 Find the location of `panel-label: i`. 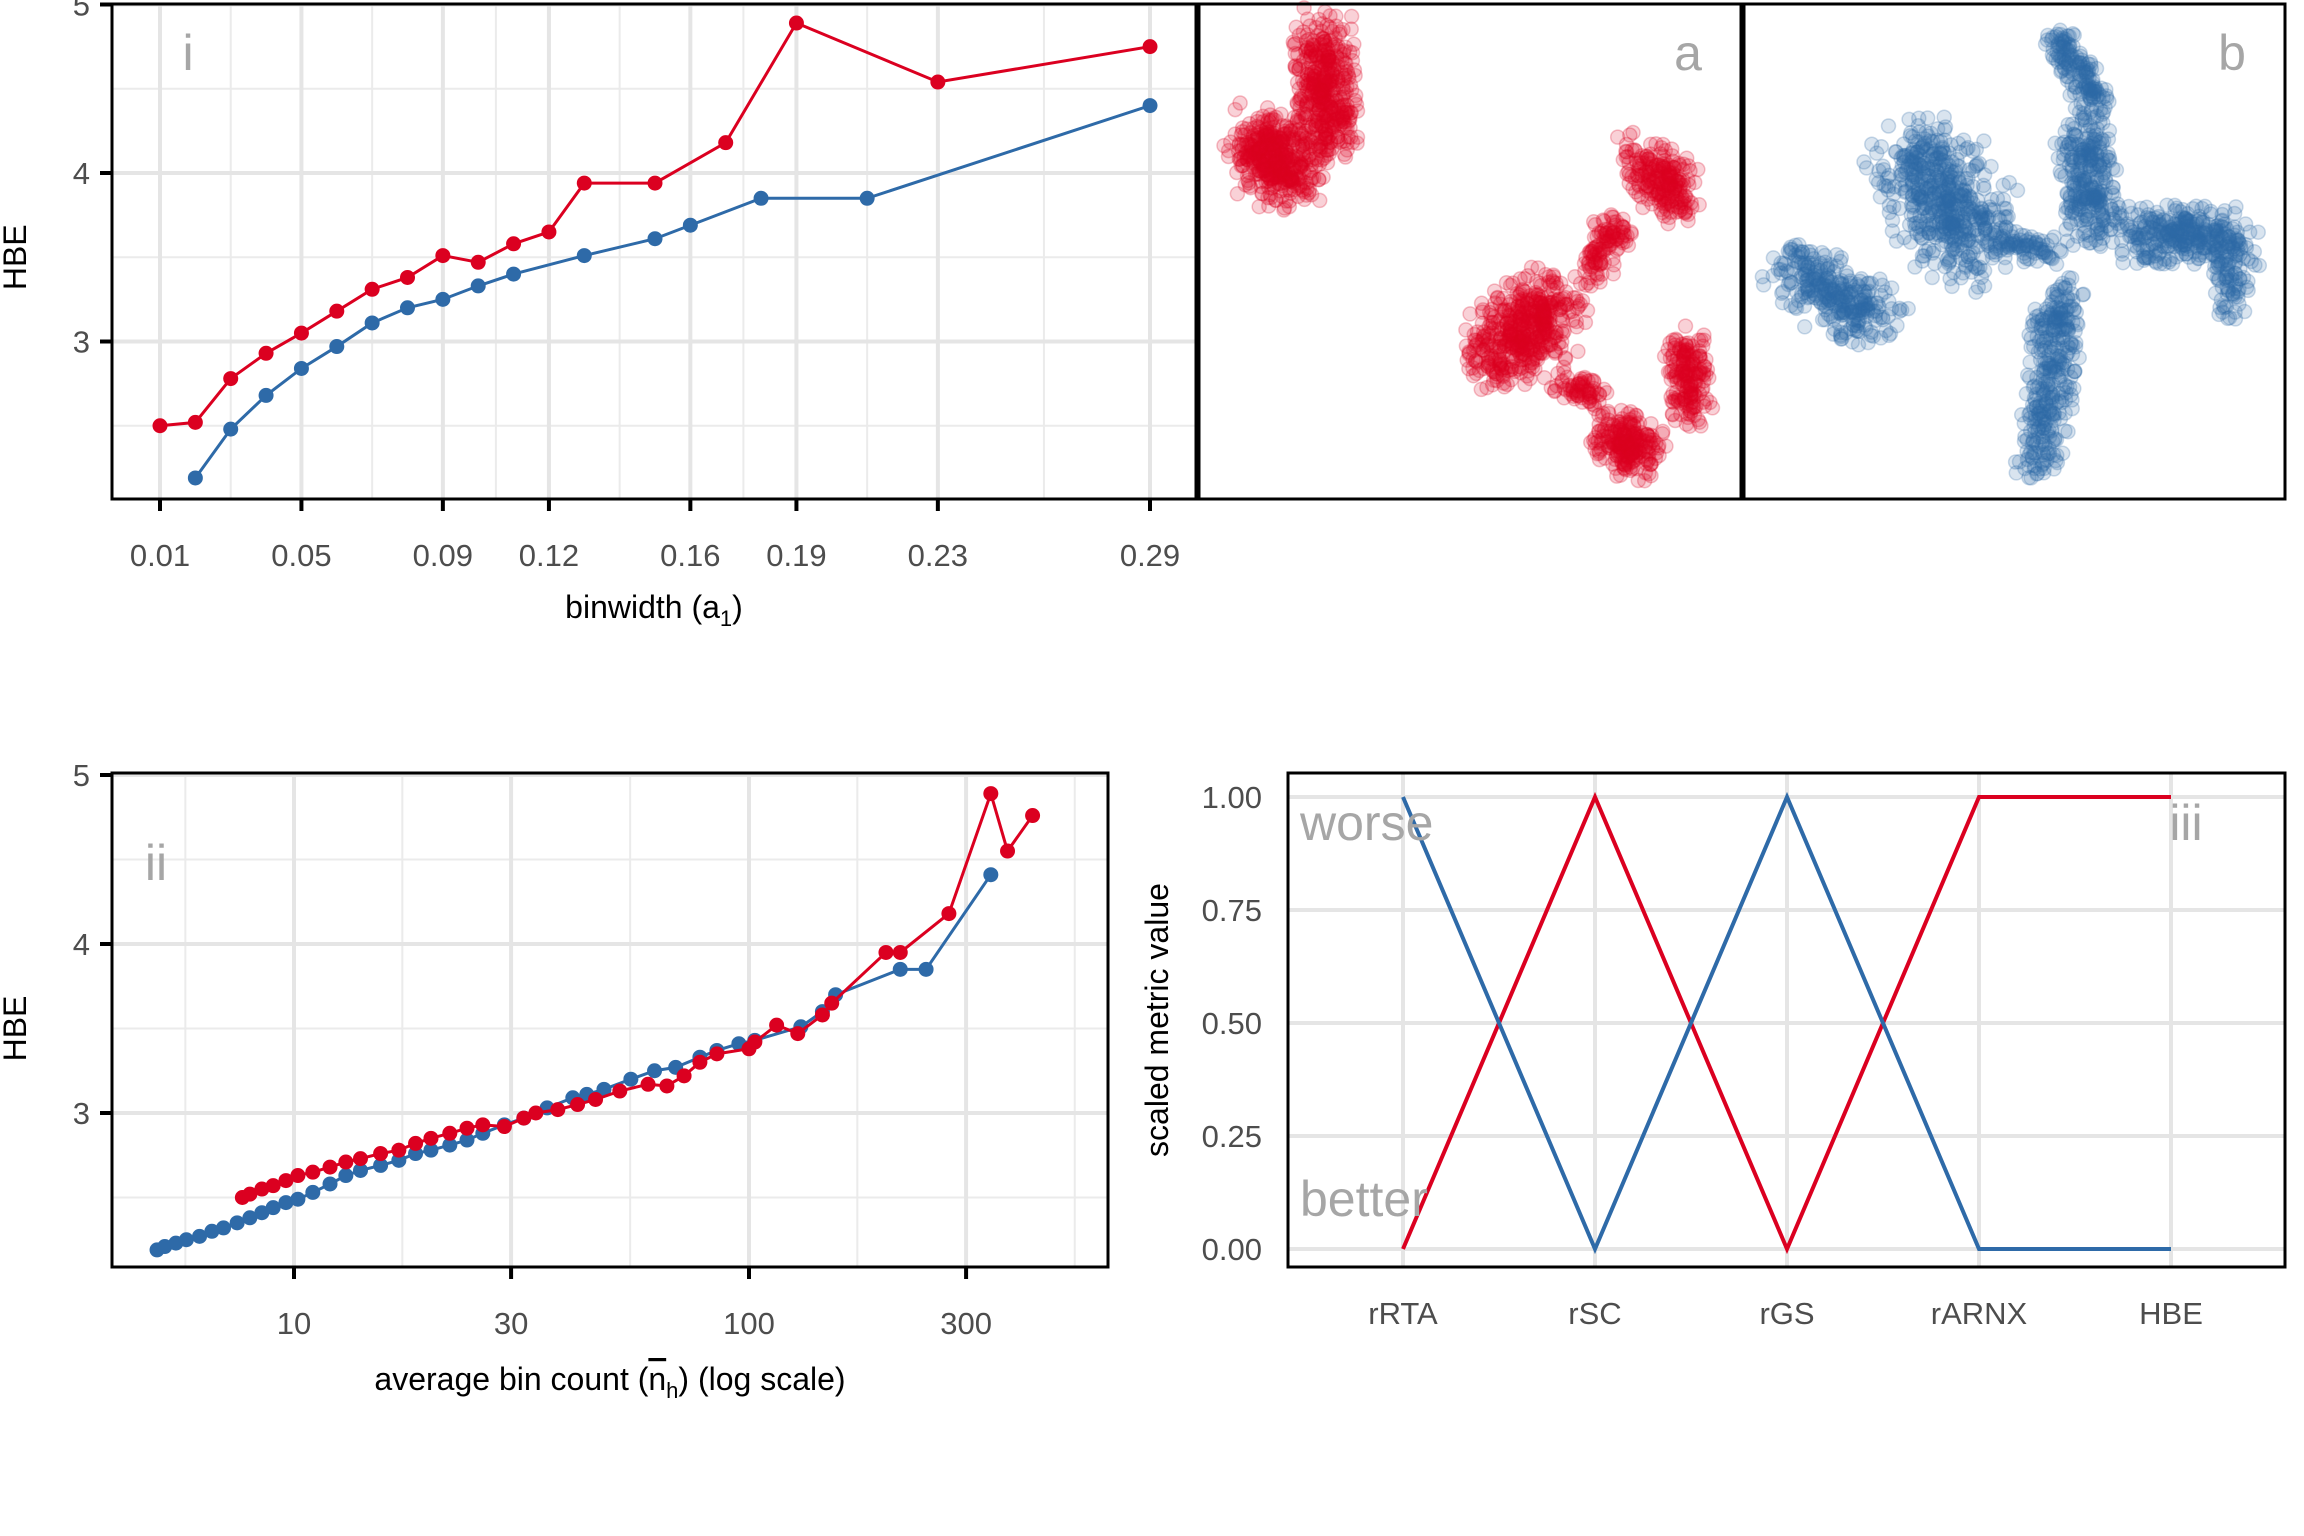

panel-label: i is located at coordinates (187, 53).